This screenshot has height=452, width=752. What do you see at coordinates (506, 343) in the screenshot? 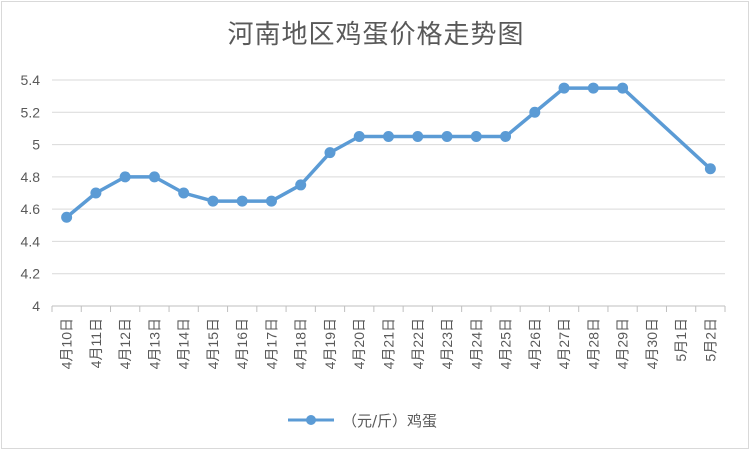
I see `x-tick-label: 4月25日` at bounding box center [506, 343].